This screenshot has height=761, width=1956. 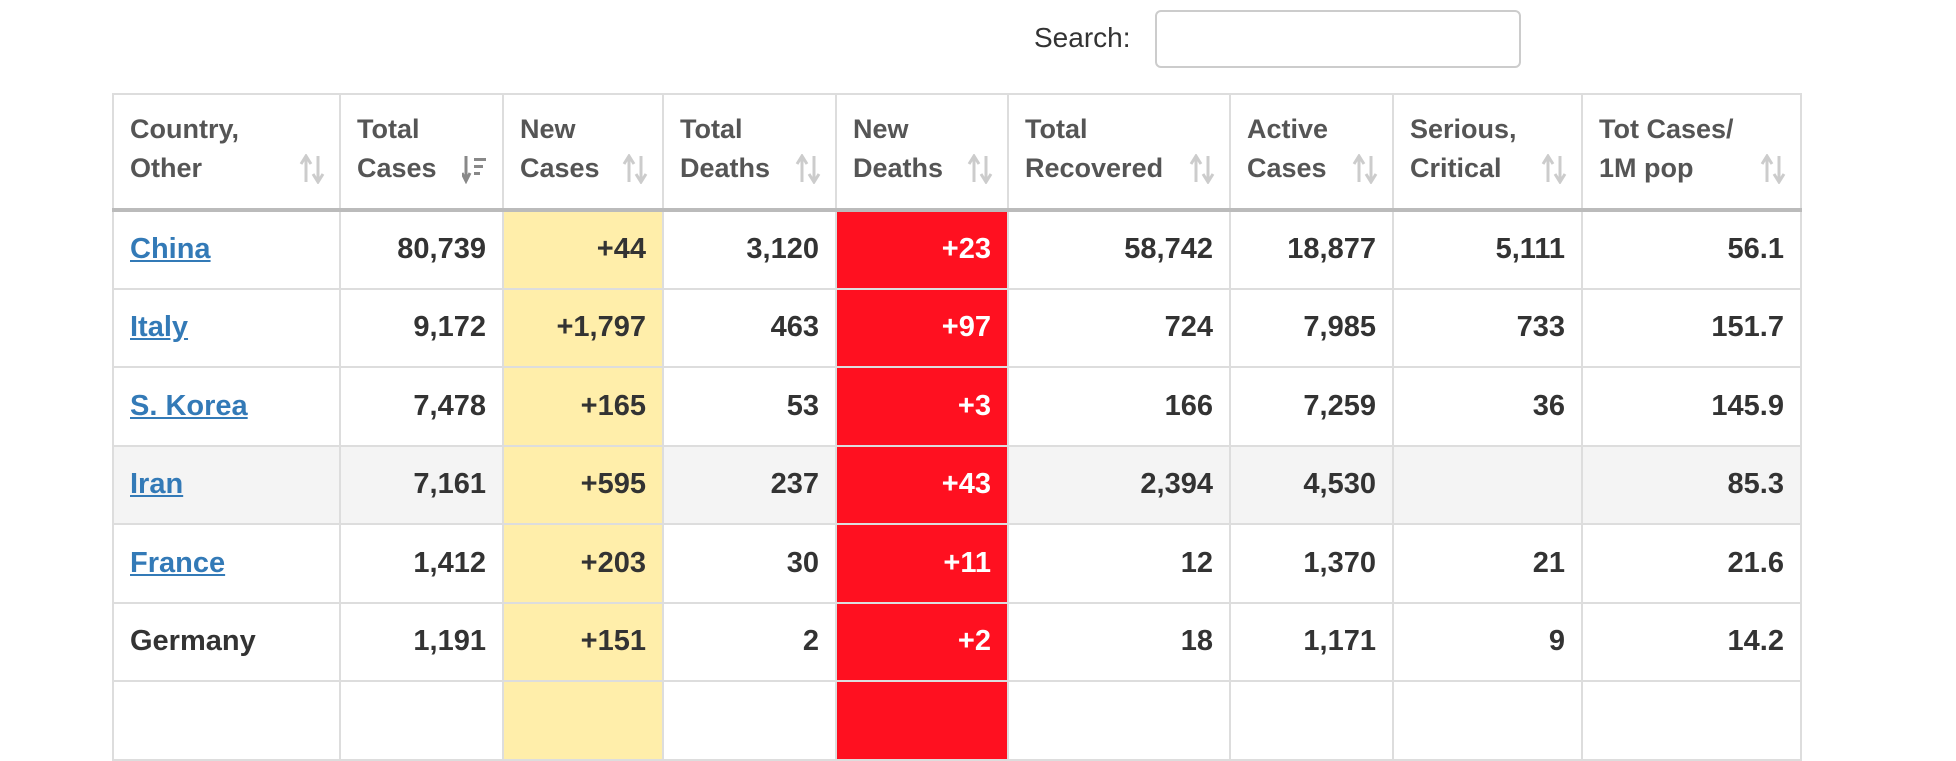 What do you see at coordinates (226, 641) in the screenshot?
I see `table-cell: Germany` at bounding box center [226, 641].